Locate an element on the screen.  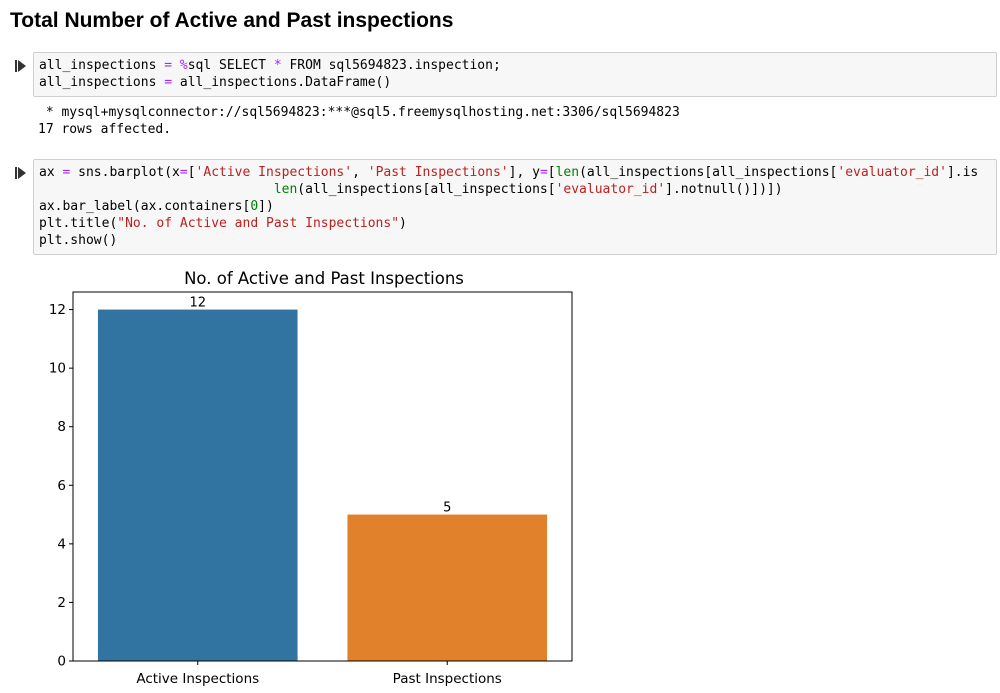
bar-data-label: 5 is located at coordinates (447, 508).